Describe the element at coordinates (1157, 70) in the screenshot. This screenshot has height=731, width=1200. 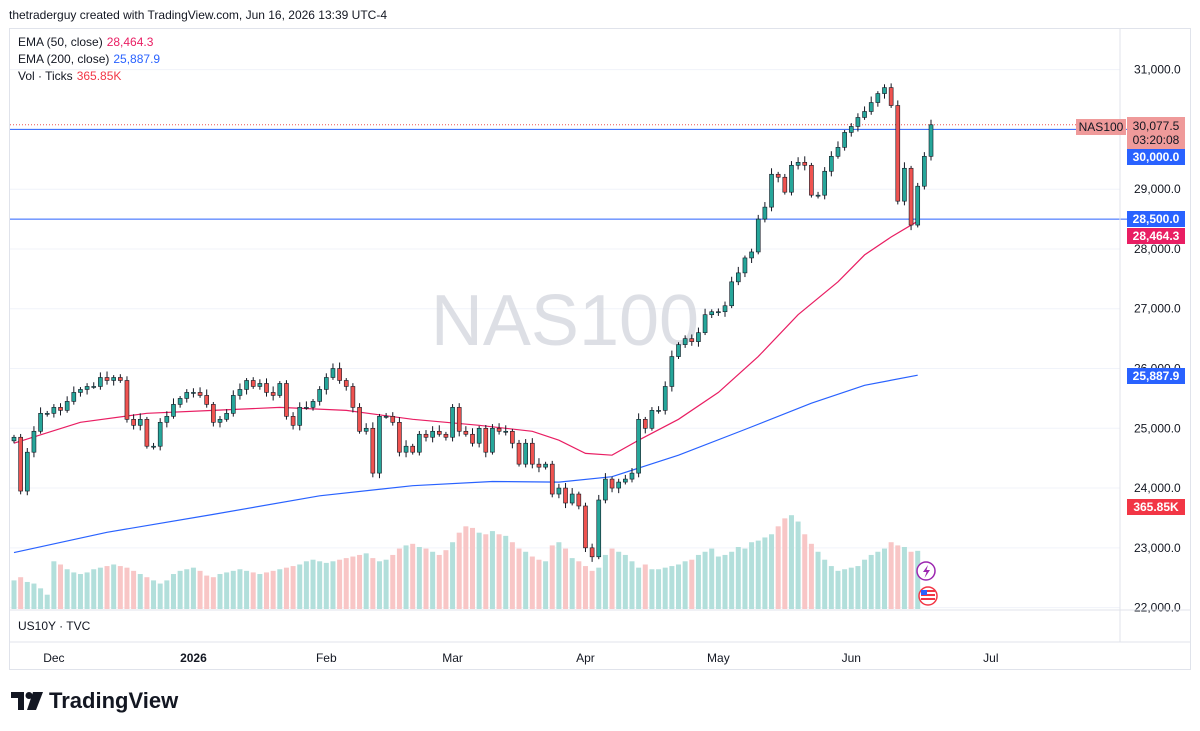
I see `y-tick-label: 31,000.0` at that location.